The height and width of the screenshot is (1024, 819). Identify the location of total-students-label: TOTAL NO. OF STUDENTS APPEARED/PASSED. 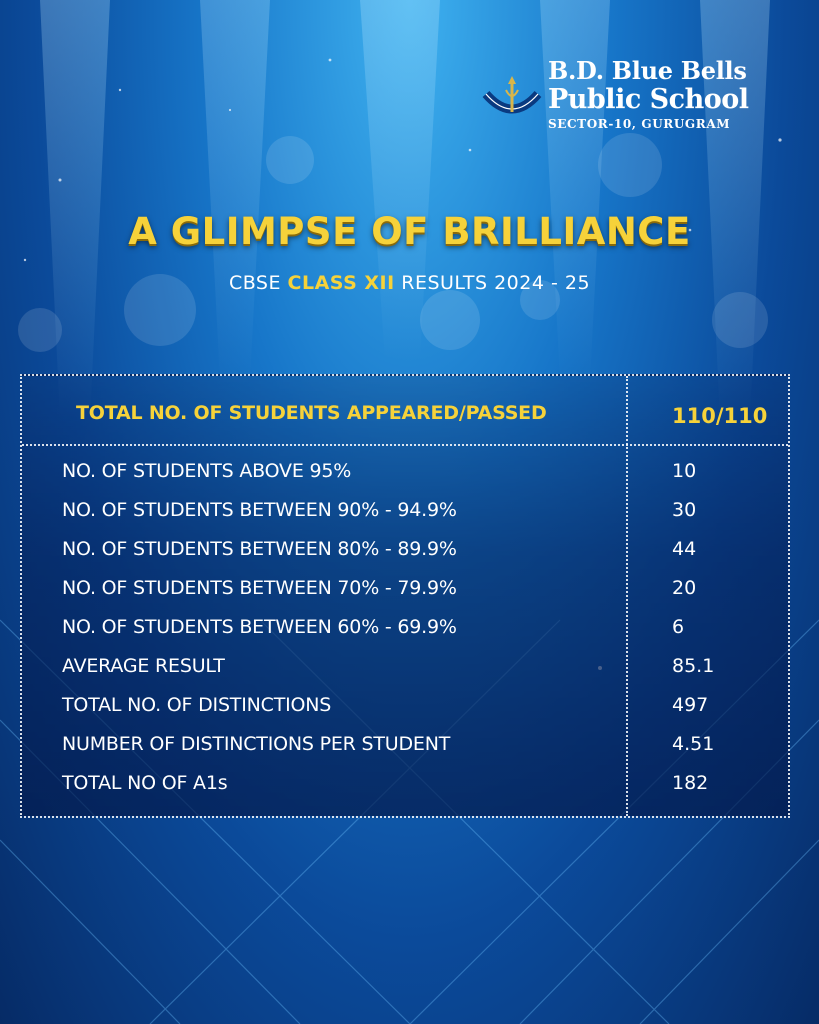
(311, 413).